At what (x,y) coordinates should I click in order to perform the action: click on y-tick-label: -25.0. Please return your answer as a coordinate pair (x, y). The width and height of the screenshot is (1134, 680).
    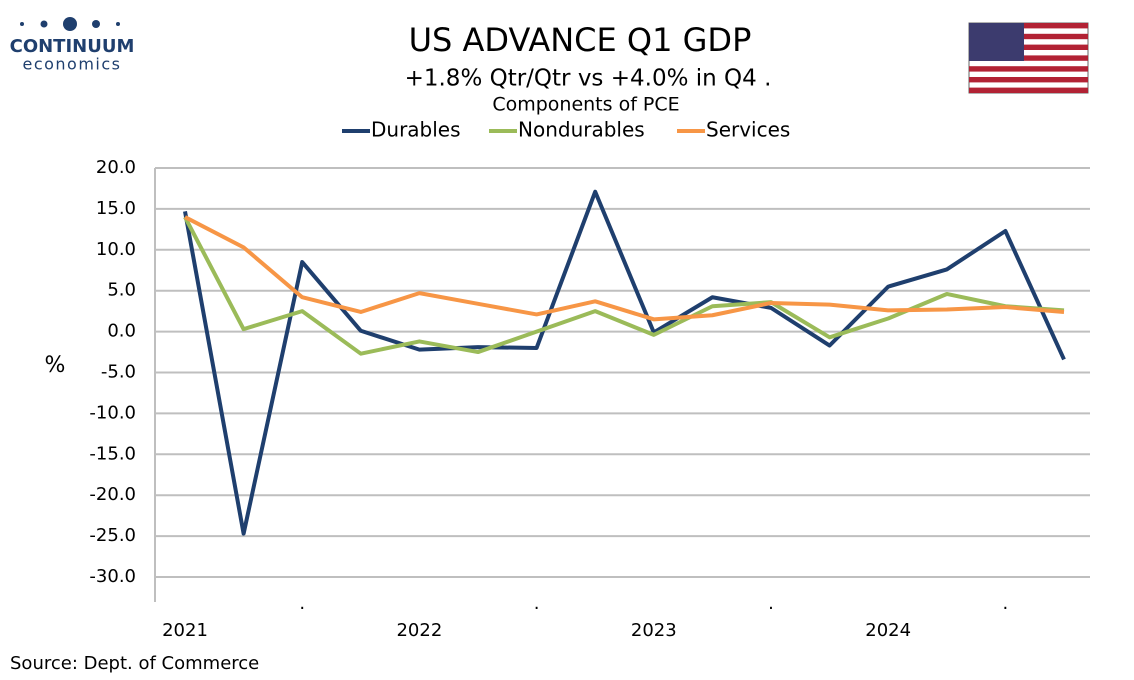
    Looking at the image, I should click on (112, 535).